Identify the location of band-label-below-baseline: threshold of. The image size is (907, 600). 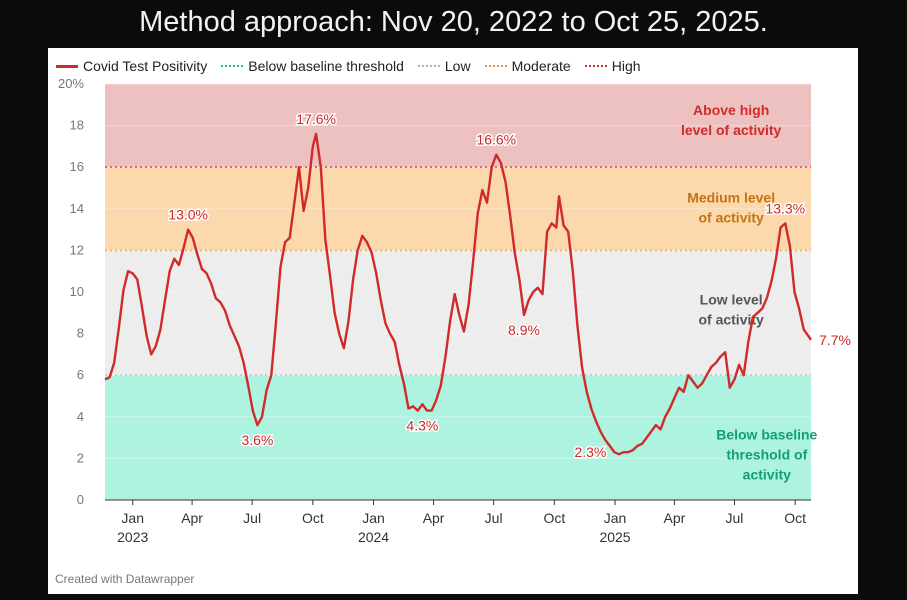
(766, 455).